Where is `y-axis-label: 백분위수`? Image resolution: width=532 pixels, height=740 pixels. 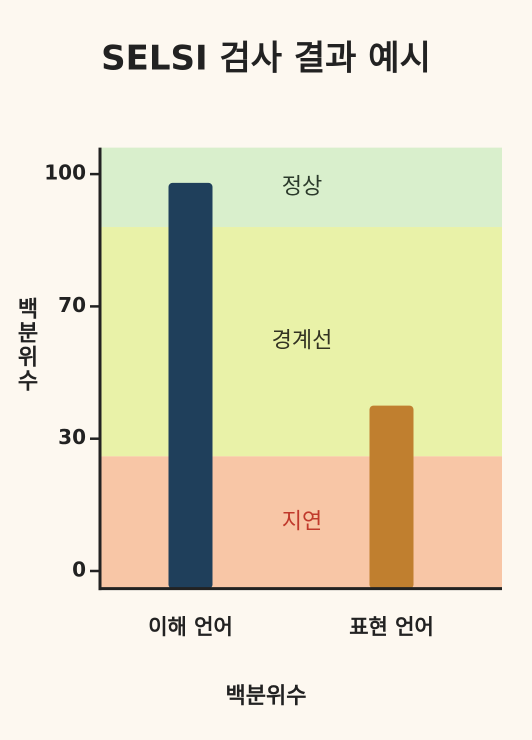 y-axis-label: 백분위수 is located at coordinates (25, 345).